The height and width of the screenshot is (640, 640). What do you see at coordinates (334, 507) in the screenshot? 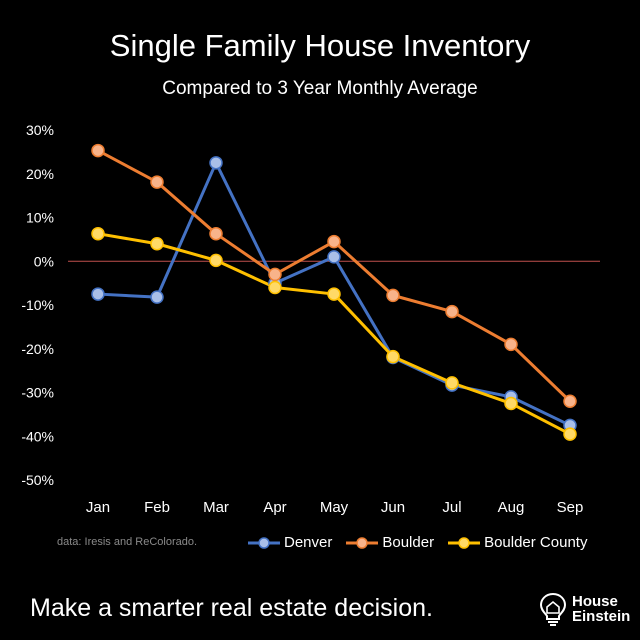
I see `x-tick-label: May` at bounding box center [334, 507].